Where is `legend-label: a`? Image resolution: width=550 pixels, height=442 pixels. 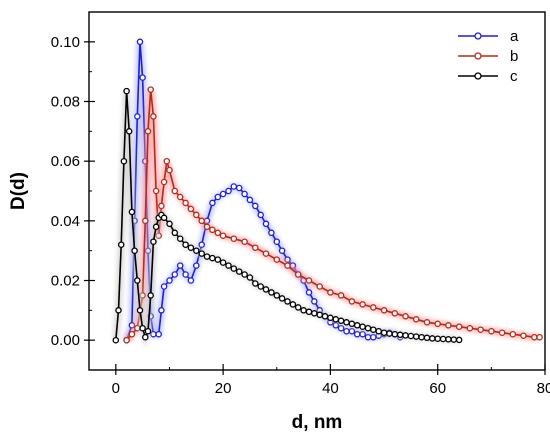 legend-label: a is located at coordinates (514, 36).